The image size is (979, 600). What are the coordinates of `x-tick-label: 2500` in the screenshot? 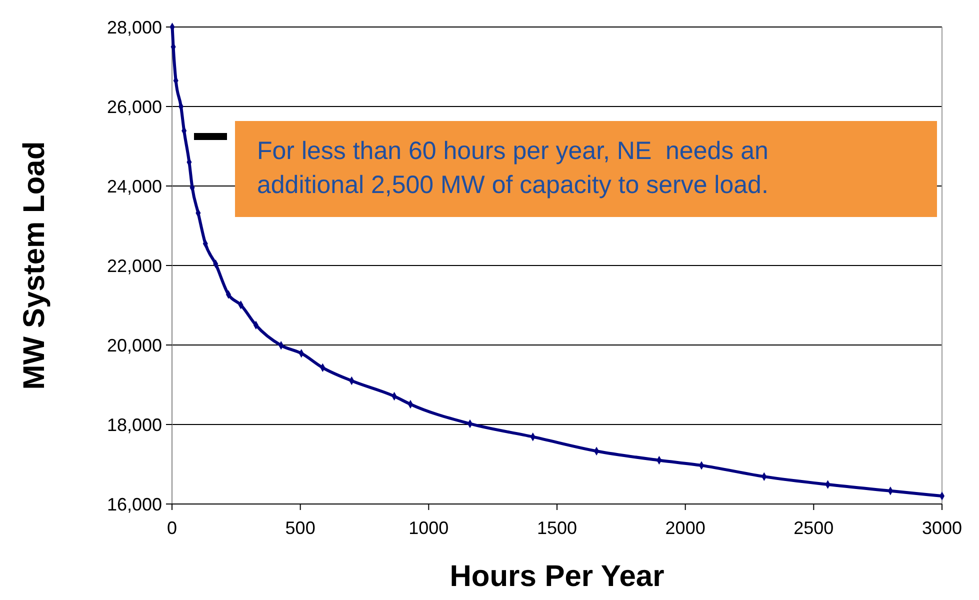 It's located at (814, 528).